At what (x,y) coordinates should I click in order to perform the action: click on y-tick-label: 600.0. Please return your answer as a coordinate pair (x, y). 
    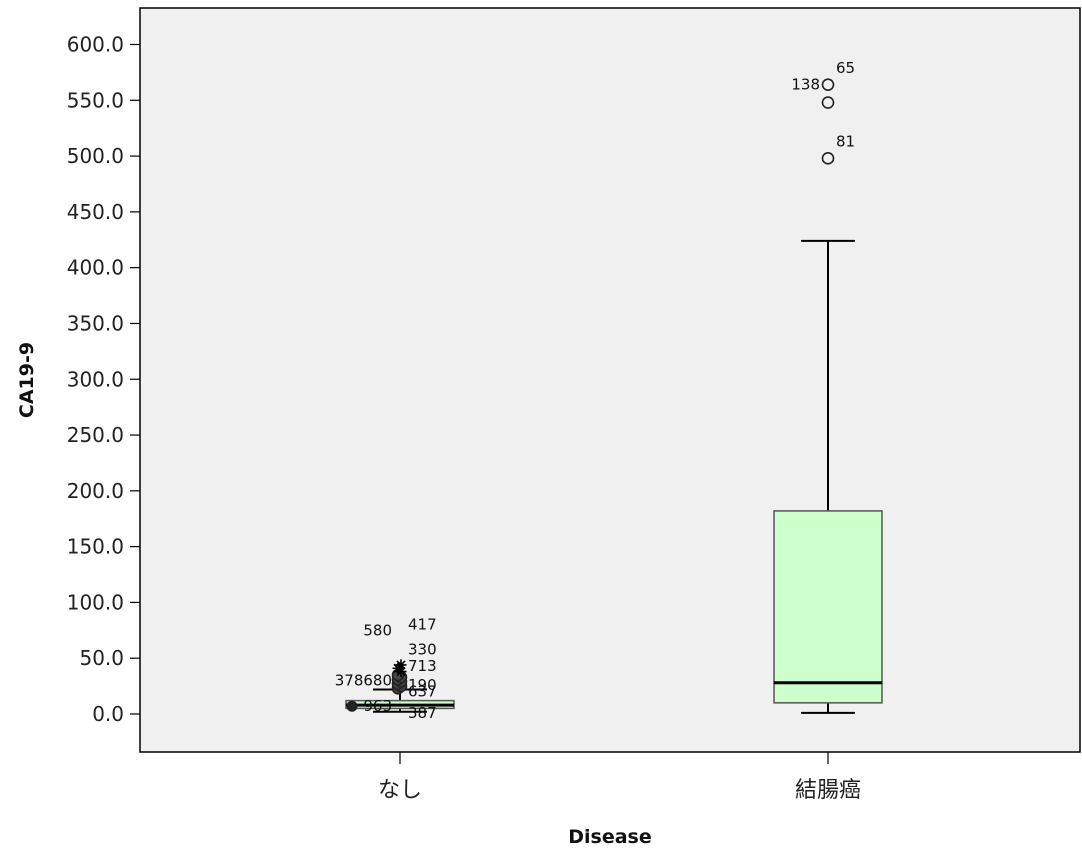
    Looking at the image, I should click on (95, 45).